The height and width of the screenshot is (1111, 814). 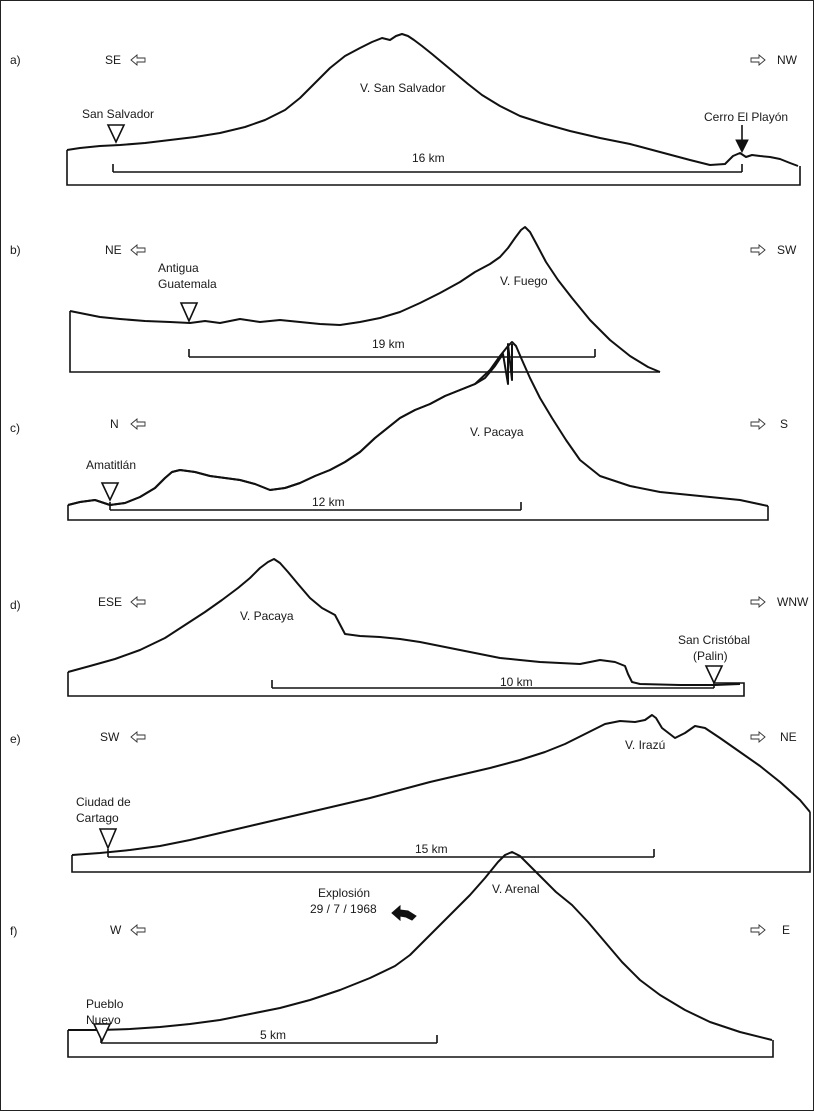 What do you see at coordinates (15, 60) in the screenshot?
I see `panel-a-letter: a)` at bounding box center [15, 60].